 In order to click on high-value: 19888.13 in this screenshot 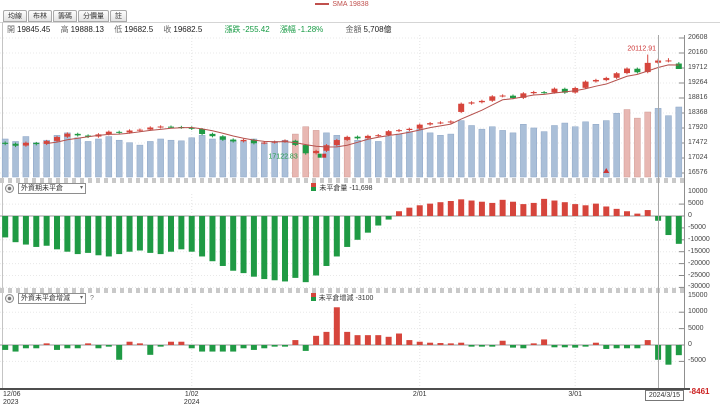, I will do `click(87, 29)`.